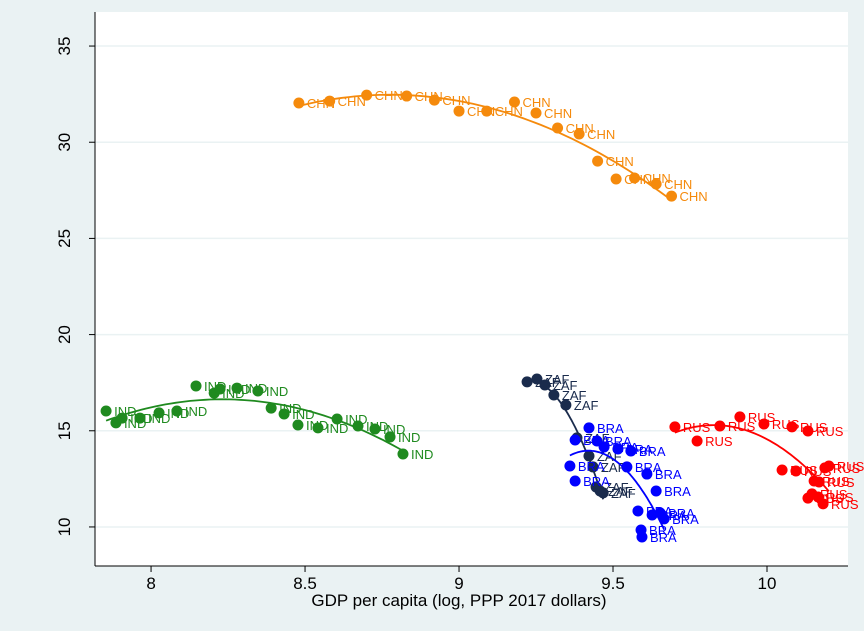 Image resolution: width=864 pixels, height=631 pixels. I want to click on x-axis-title: GDP per capita (log, PPP 2017 dollars), so click(458, 600).